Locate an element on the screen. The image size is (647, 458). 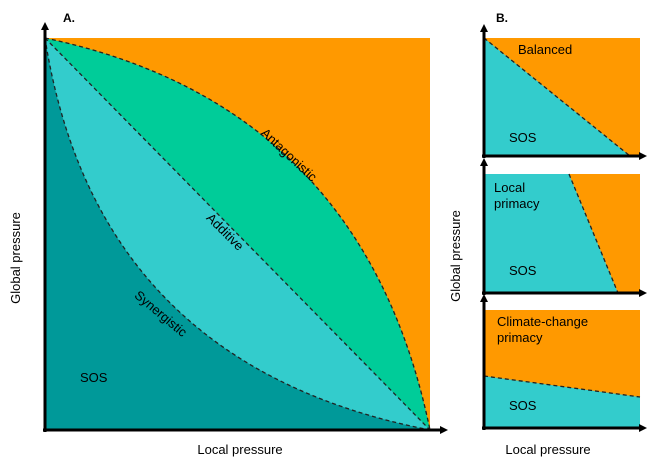
y-axis-label-a: Global pressure is located at coordinates (15, 258).